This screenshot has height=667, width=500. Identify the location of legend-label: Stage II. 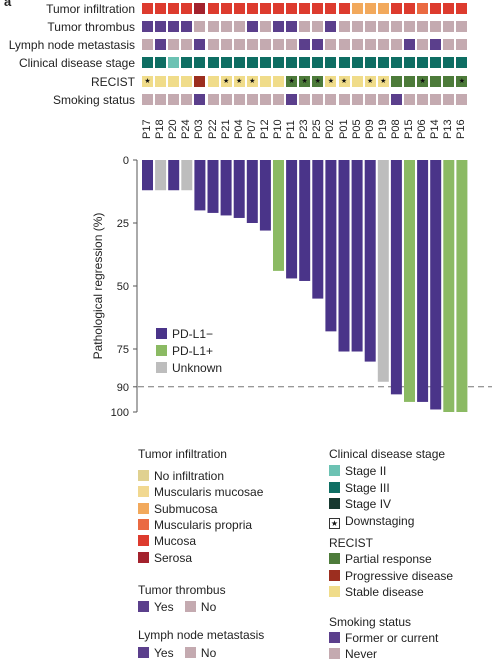
(366, 471).